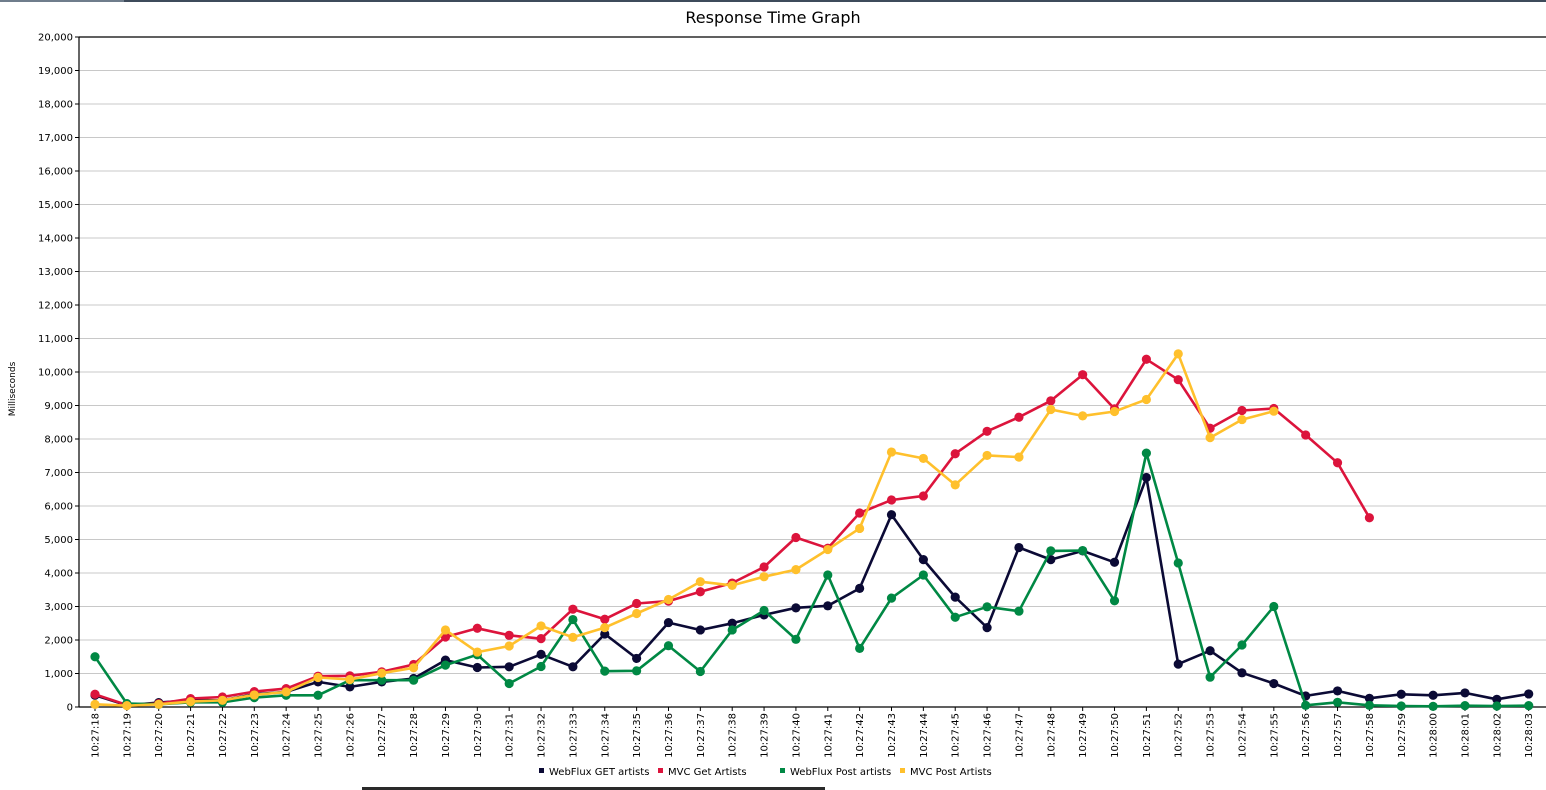 The image size is (1546, 790). I want to click on x-tick-label: 10:27:37, so click(701, 735).